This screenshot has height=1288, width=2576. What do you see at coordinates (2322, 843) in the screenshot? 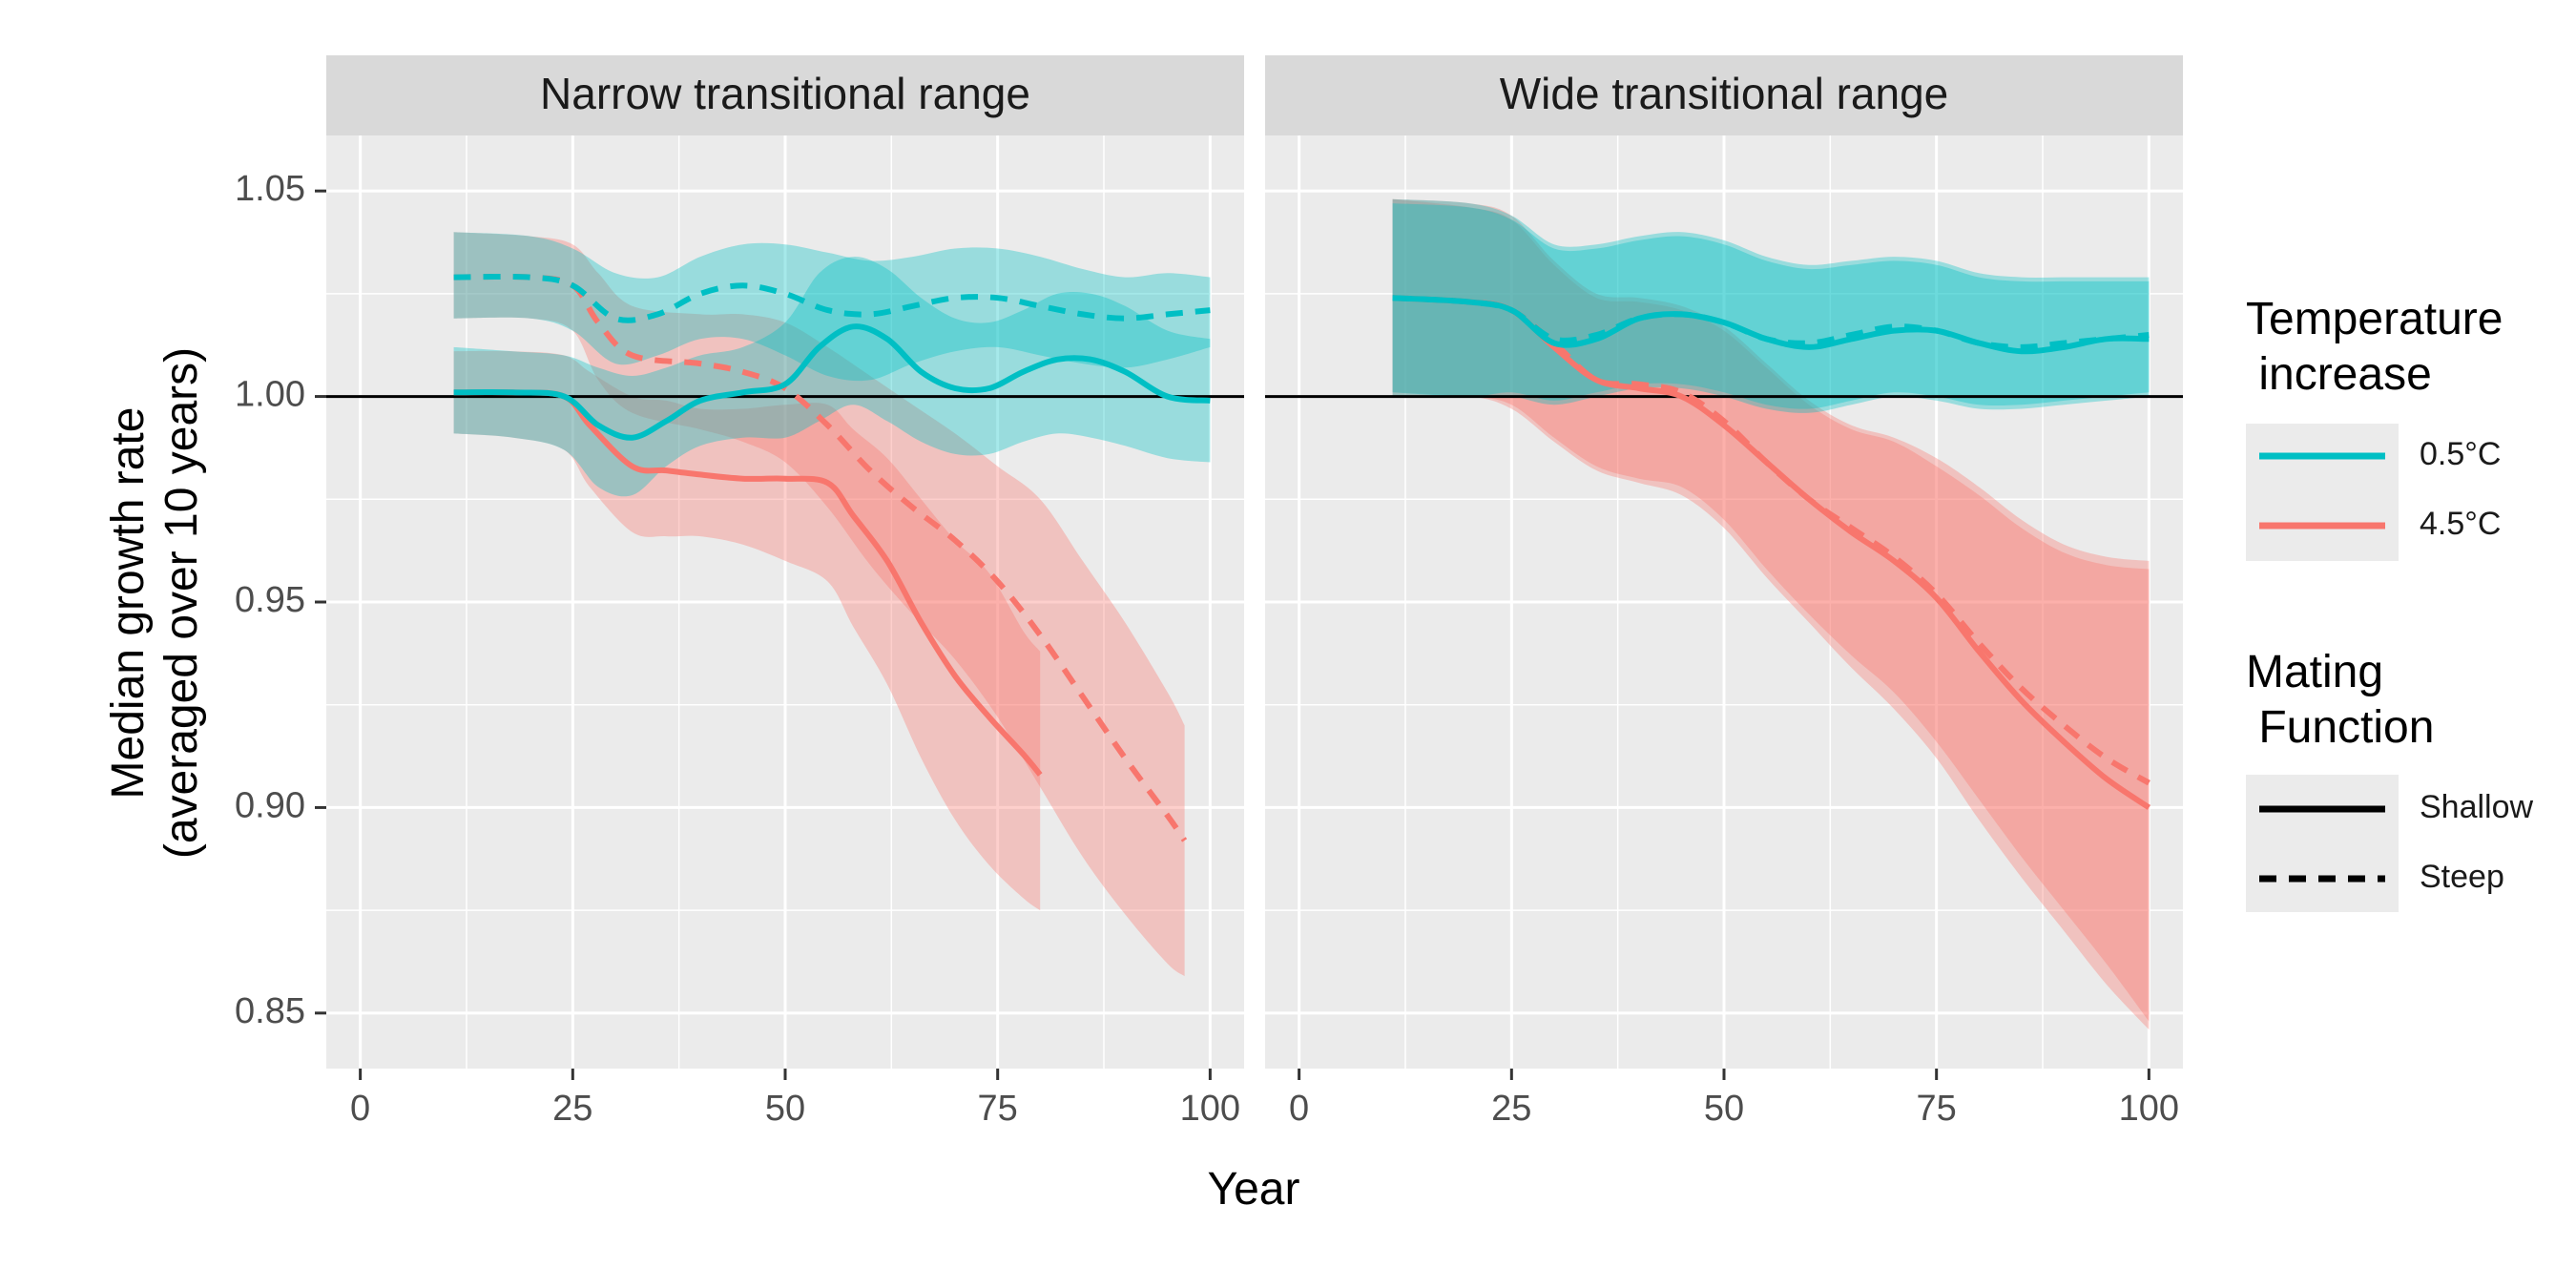
I see `legend-mating-keys-bg` at bounding box center [2322, 843].